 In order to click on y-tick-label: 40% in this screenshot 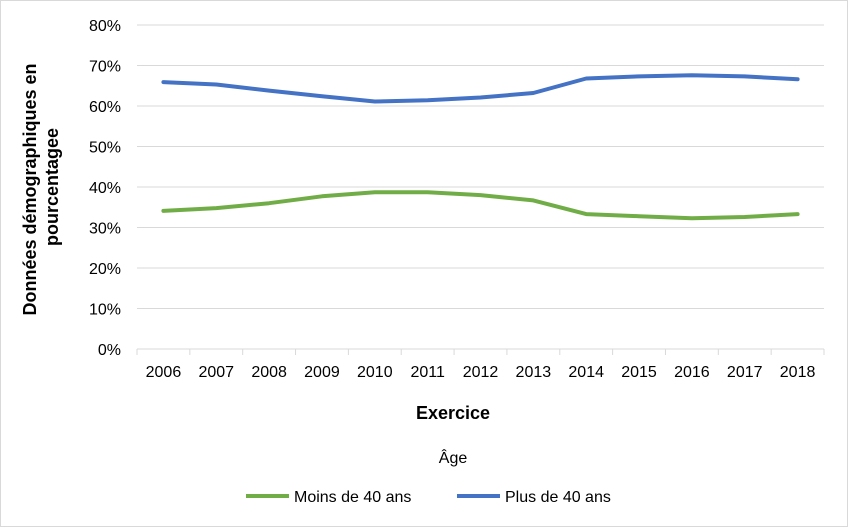, I will do `click(105, 188)`.